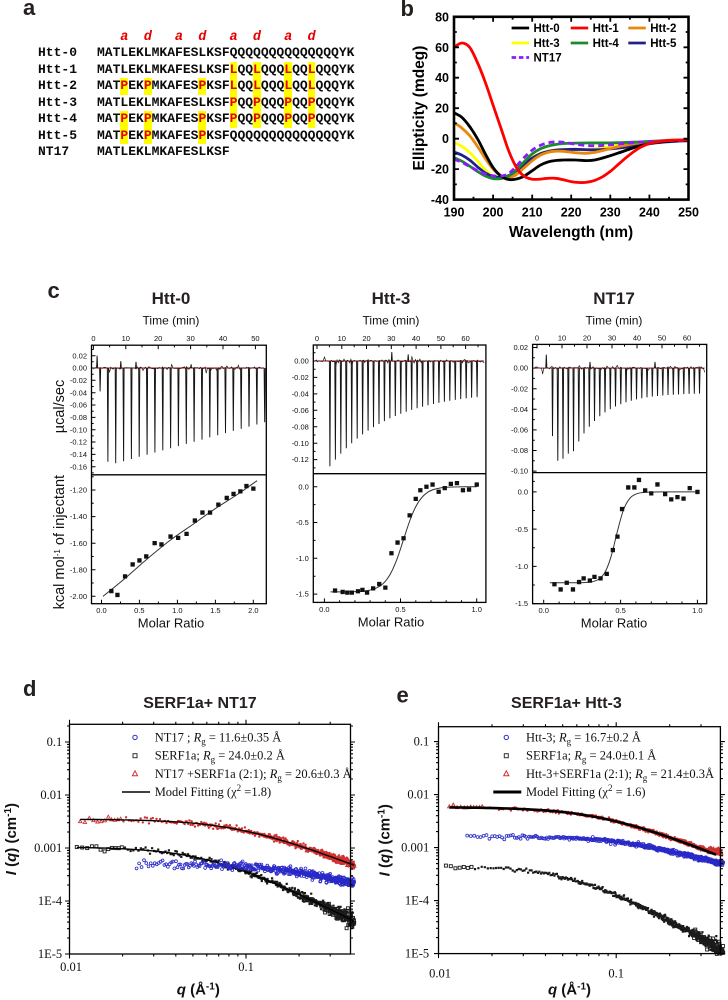 This screenshot has width=728, height=1000. What do you see at coordinates (126, 338) in the screenshot?
I see `svg-text: 10` at bounding box center [126, 338].